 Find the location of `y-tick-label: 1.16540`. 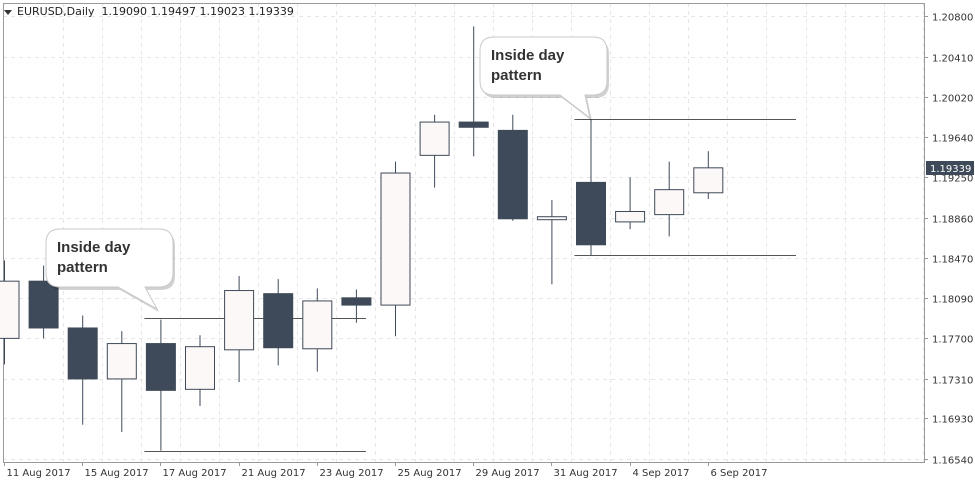

y-tick-label: 1.16540 is located at coordinates (952, 461).